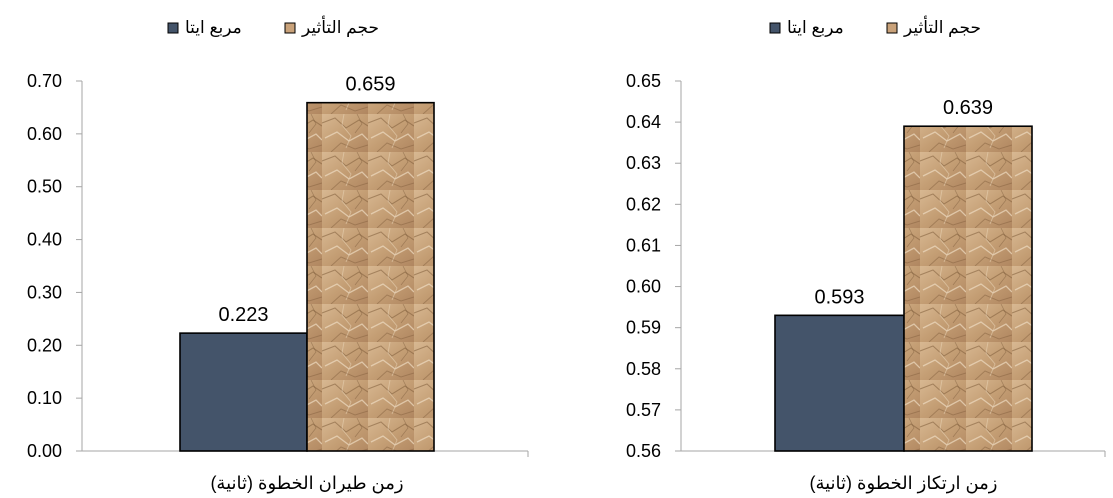 The height and width of the screenshot is (498, 1113). Describe the element at coordinates (44, 451) in the screenshot. I see `y-tick-label: 0.00` at that location.